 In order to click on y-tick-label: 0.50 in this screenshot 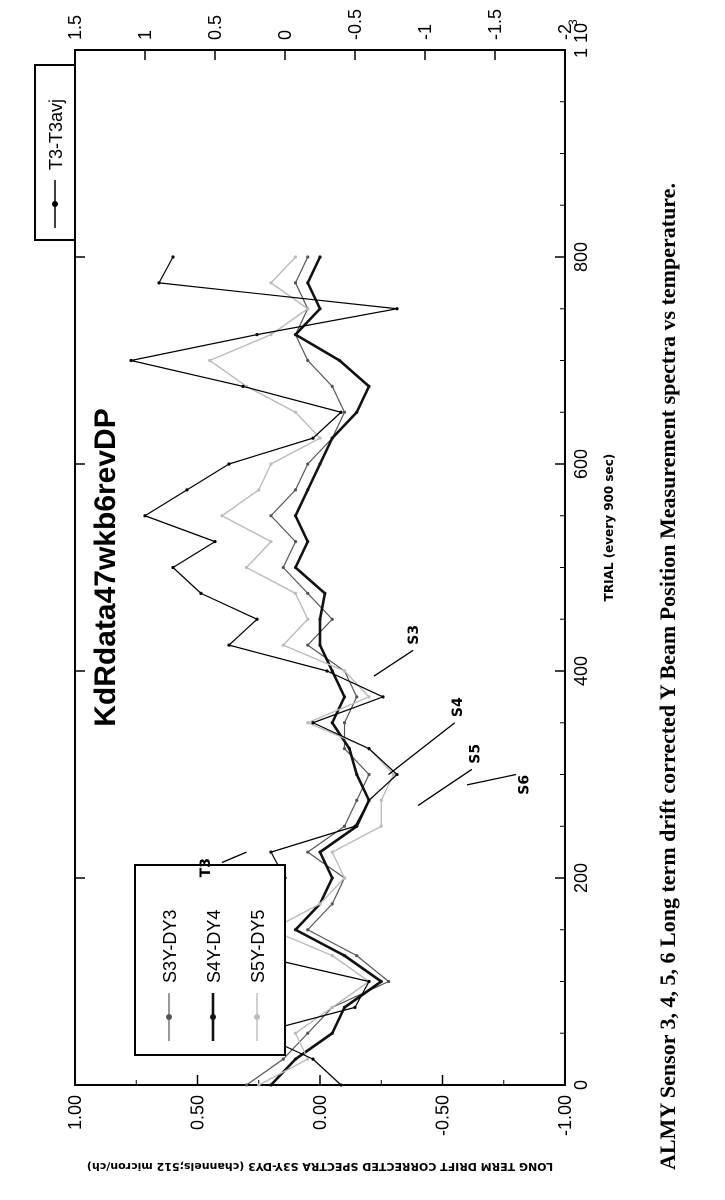, I will do `click(198, 1112)`.